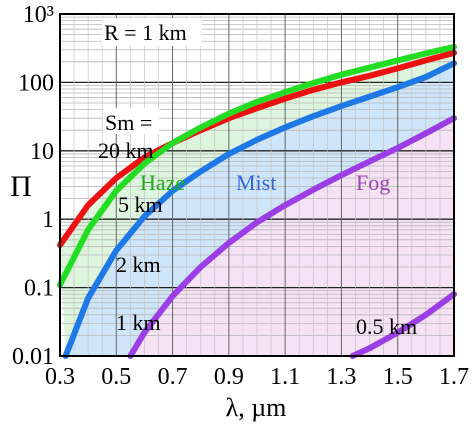 This screenshot has width=474, height=424. I want to click on sm-1km-label: 1 km, so click(138, 322).